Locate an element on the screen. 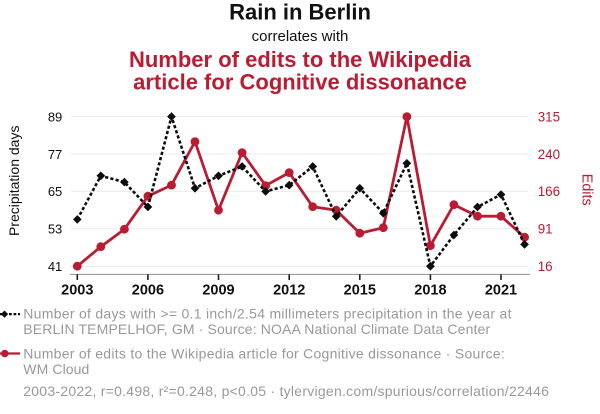  svg-text: 2021 is located at coordinates (501, 291).